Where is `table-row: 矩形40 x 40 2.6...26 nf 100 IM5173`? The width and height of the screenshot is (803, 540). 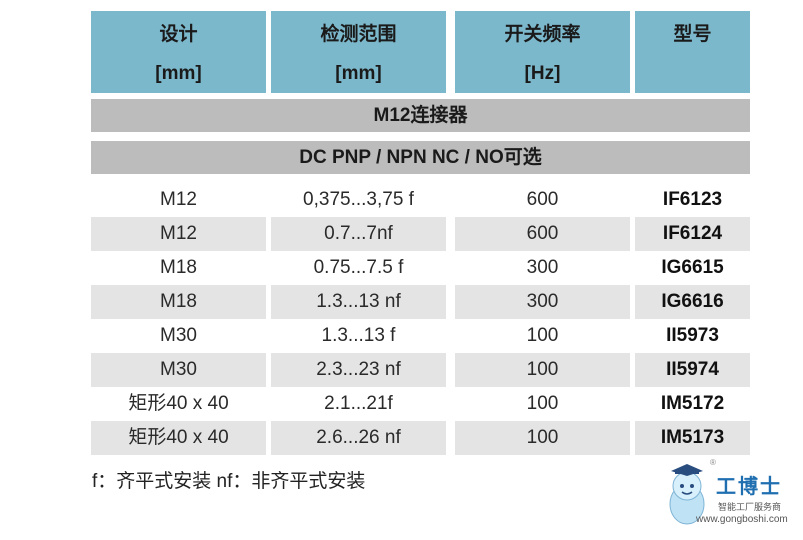 table-row: 矩形40 x 40 2.6...26 nf 100 IM5173 is located at coordinates (420, 438).